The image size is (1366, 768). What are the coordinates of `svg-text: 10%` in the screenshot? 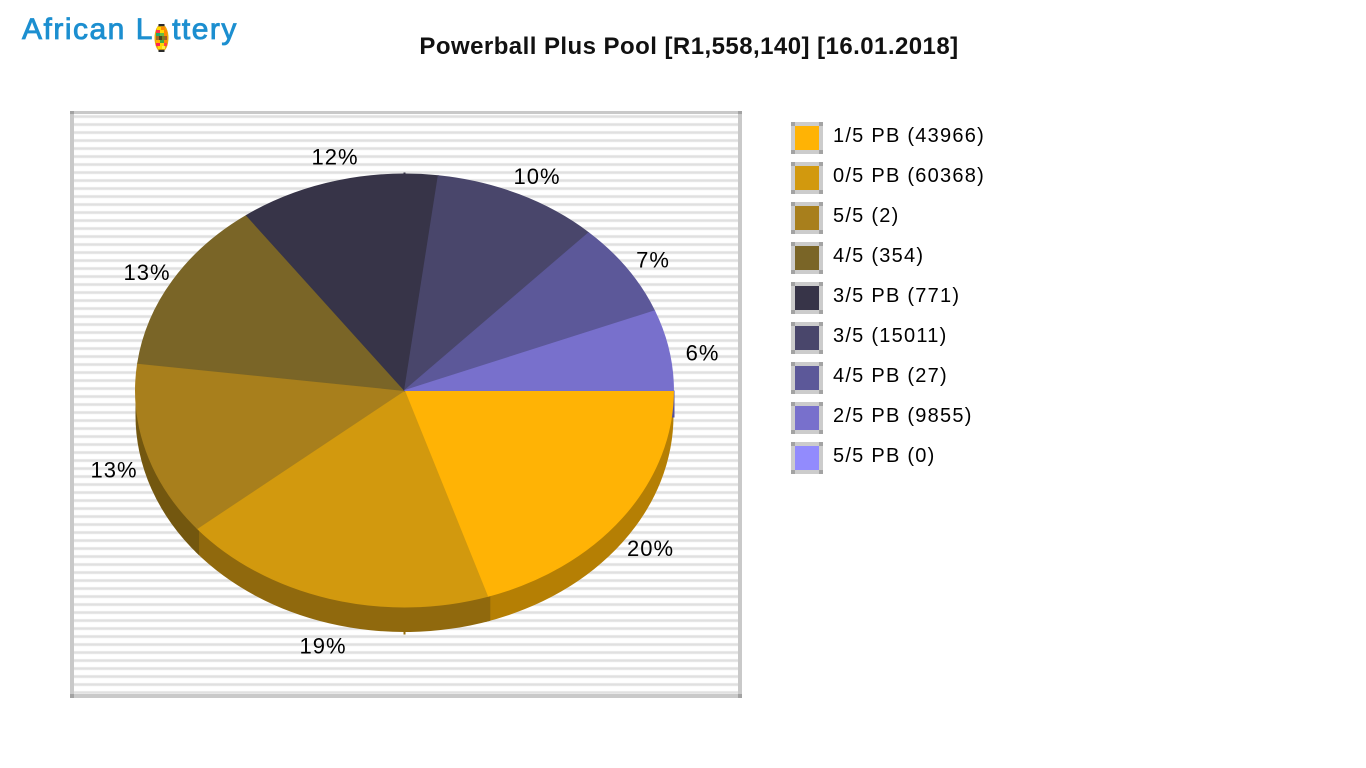 It's located at (536, 176).